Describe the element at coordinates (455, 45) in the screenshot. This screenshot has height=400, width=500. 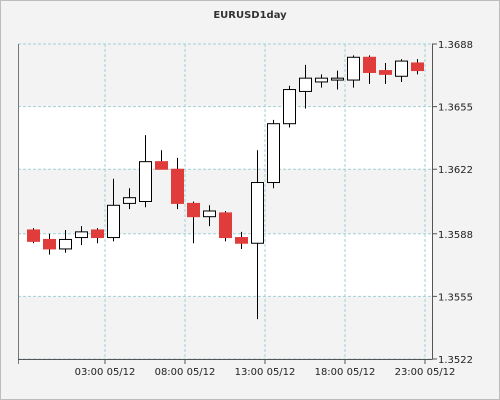
I see `y-tick-label: 1.3688` at that location.